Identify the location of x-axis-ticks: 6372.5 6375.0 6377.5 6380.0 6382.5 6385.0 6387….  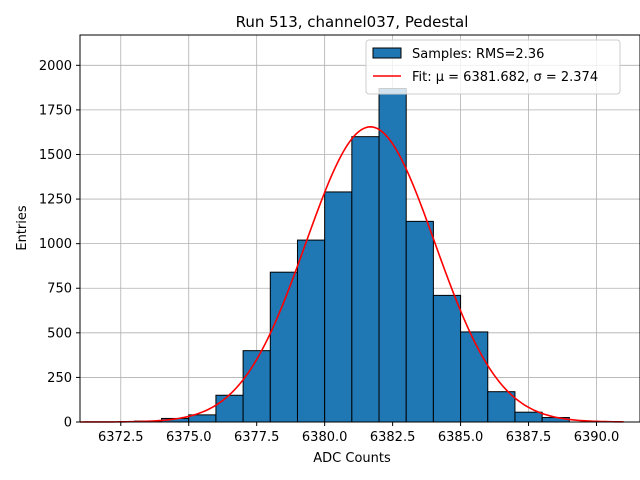
(358, 433).